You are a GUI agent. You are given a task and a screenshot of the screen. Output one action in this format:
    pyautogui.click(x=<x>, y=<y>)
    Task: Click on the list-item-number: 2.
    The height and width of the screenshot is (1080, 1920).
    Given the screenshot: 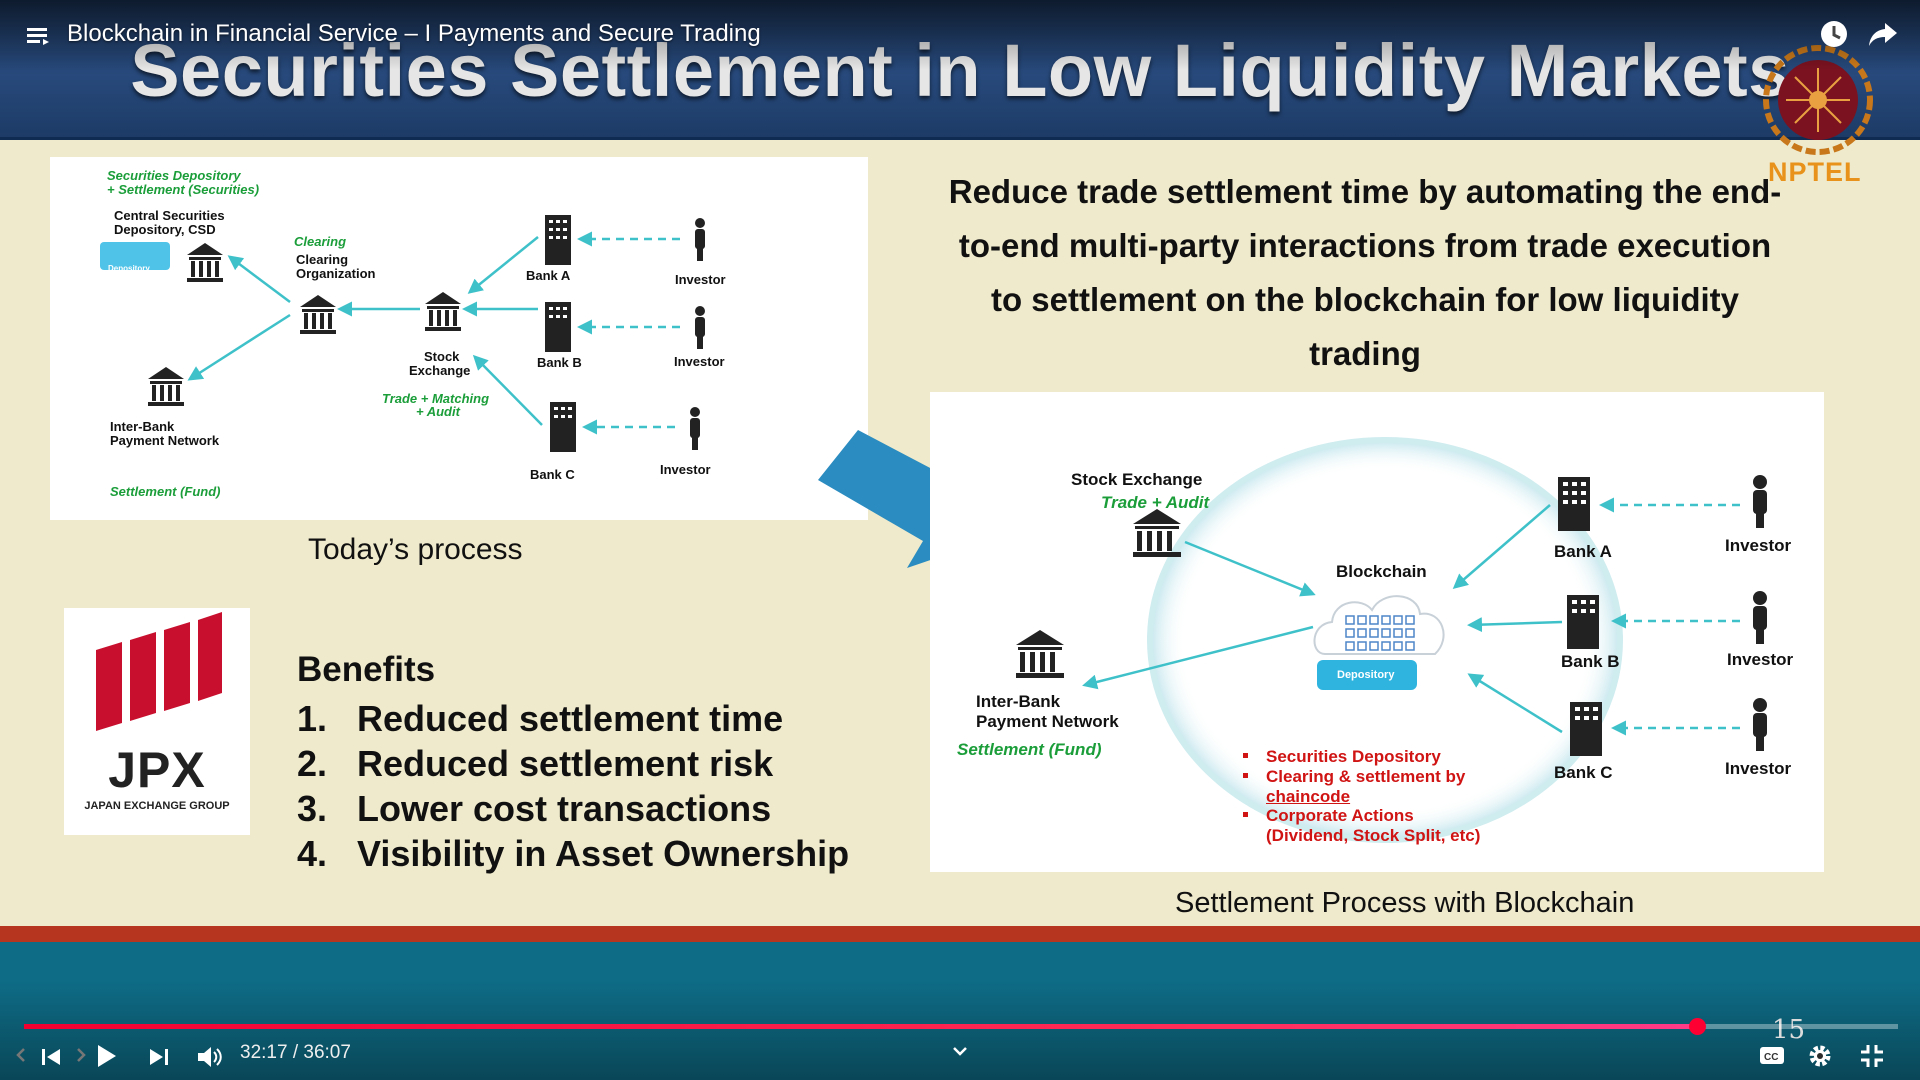 What is the action you would take?
    pyautogui.click(x=312, y=763)
    